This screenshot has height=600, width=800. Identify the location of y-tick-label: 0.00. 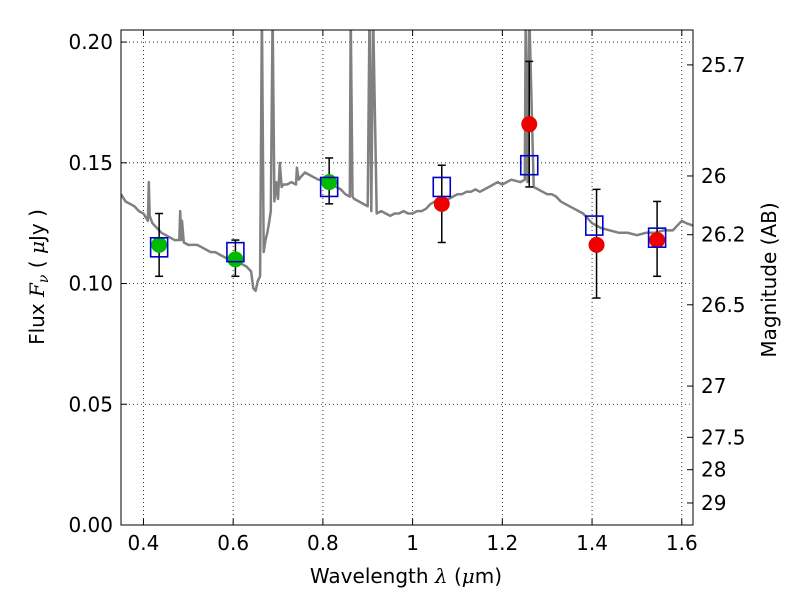
(90, 525).